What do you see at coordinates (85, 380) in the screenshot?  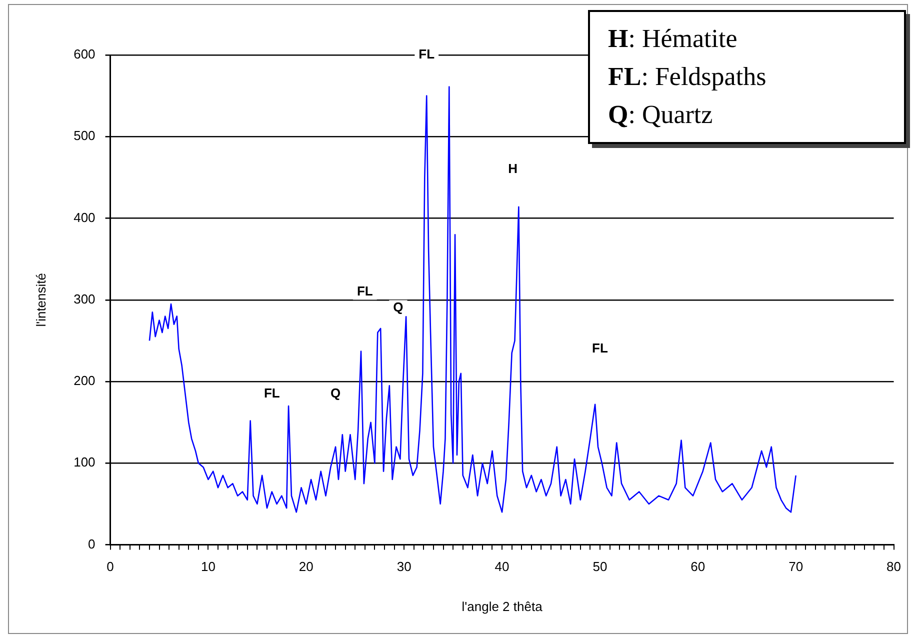 I see `y-tick-label: 200` at bounding box center [85, 380].